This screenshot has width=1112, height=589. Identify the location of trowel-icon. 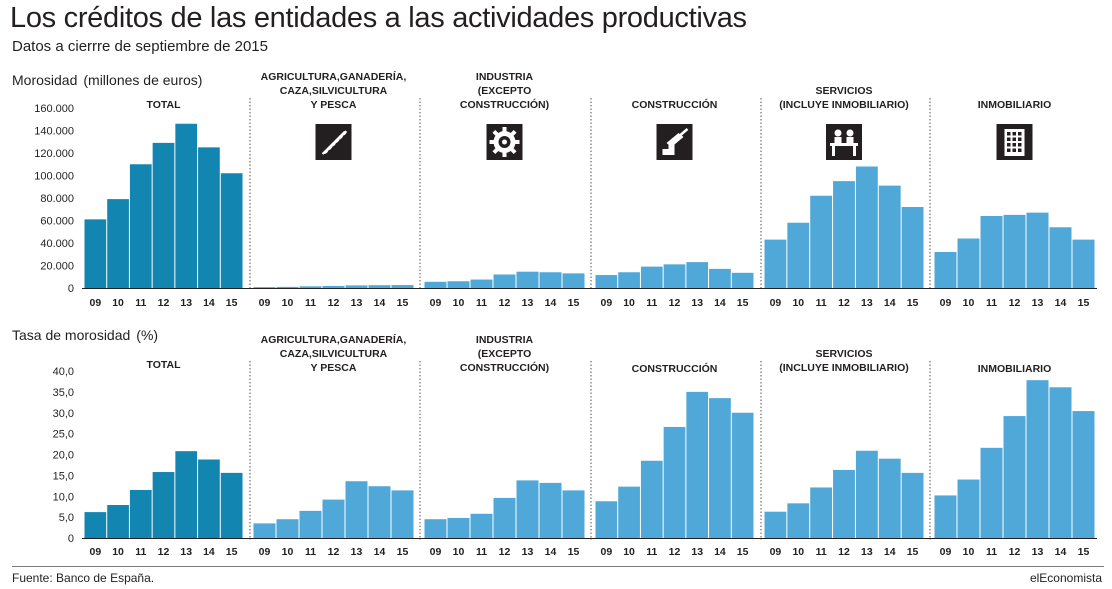
(674, 142).